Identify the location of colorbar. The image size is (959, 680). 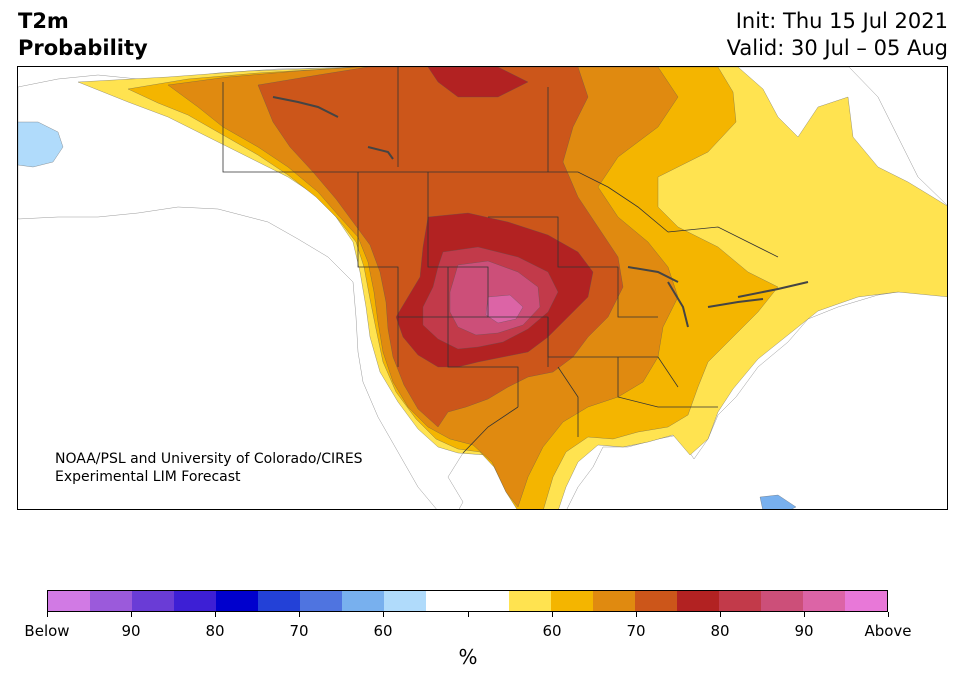
(467, 601).